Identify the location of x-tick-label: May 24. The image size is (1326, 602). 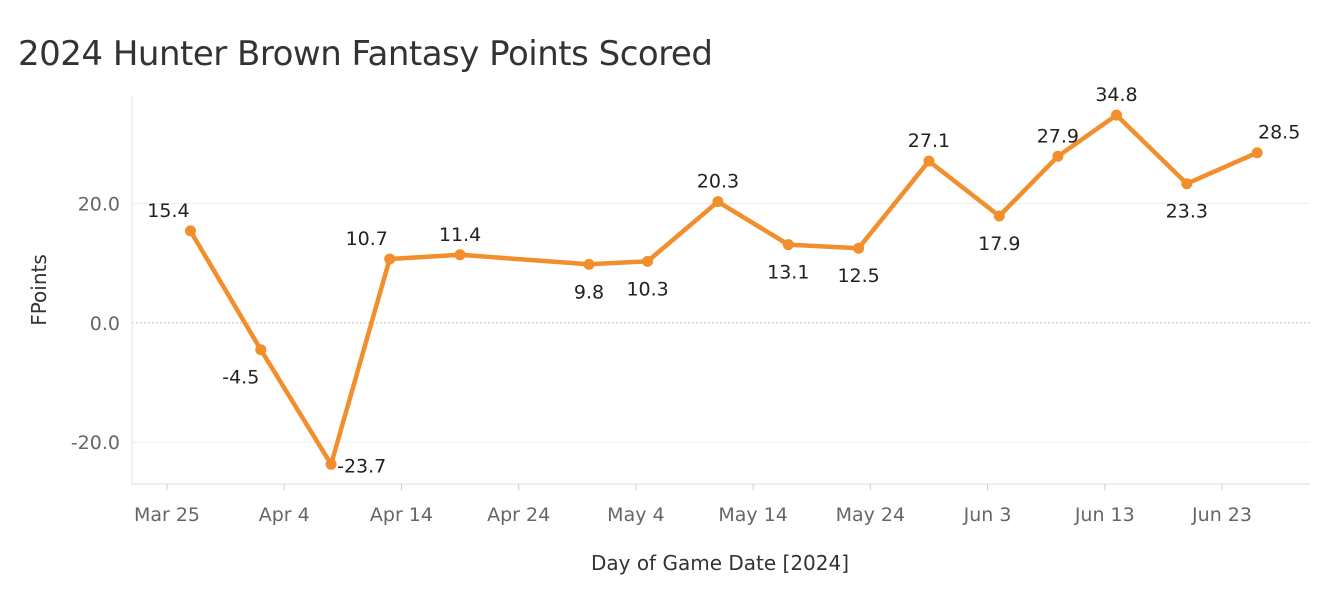
(871, 515).